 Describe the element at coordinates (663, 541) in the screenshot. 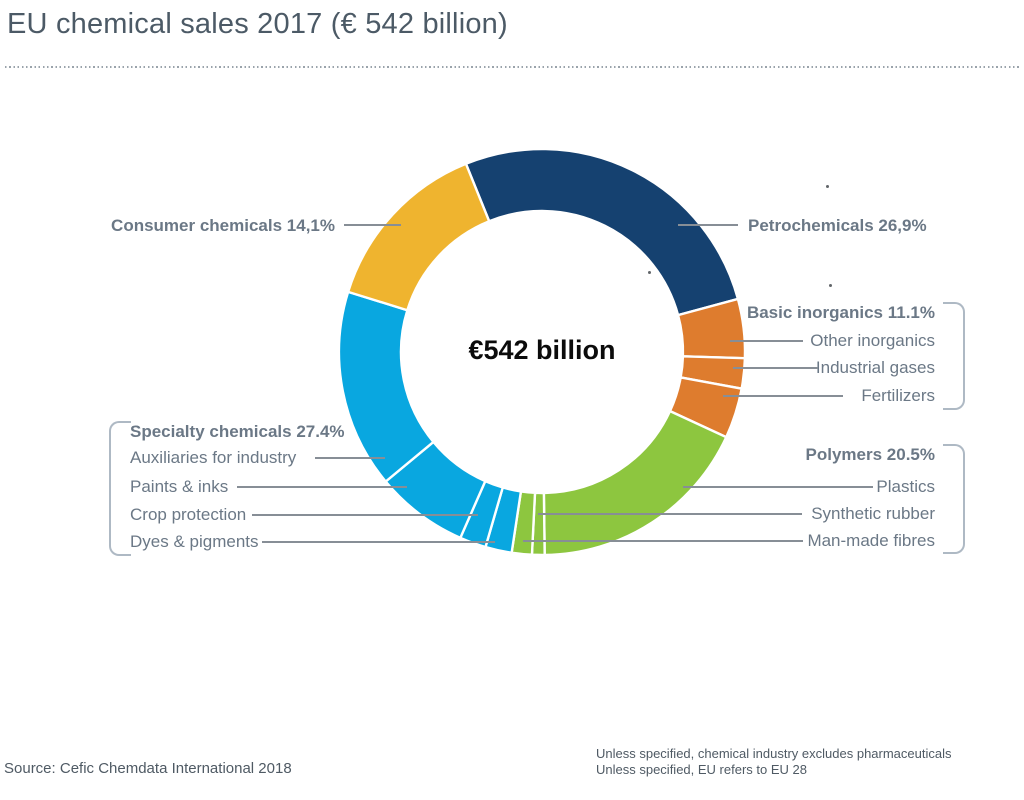

I see `leader-line-man-made-fibres` at that location.